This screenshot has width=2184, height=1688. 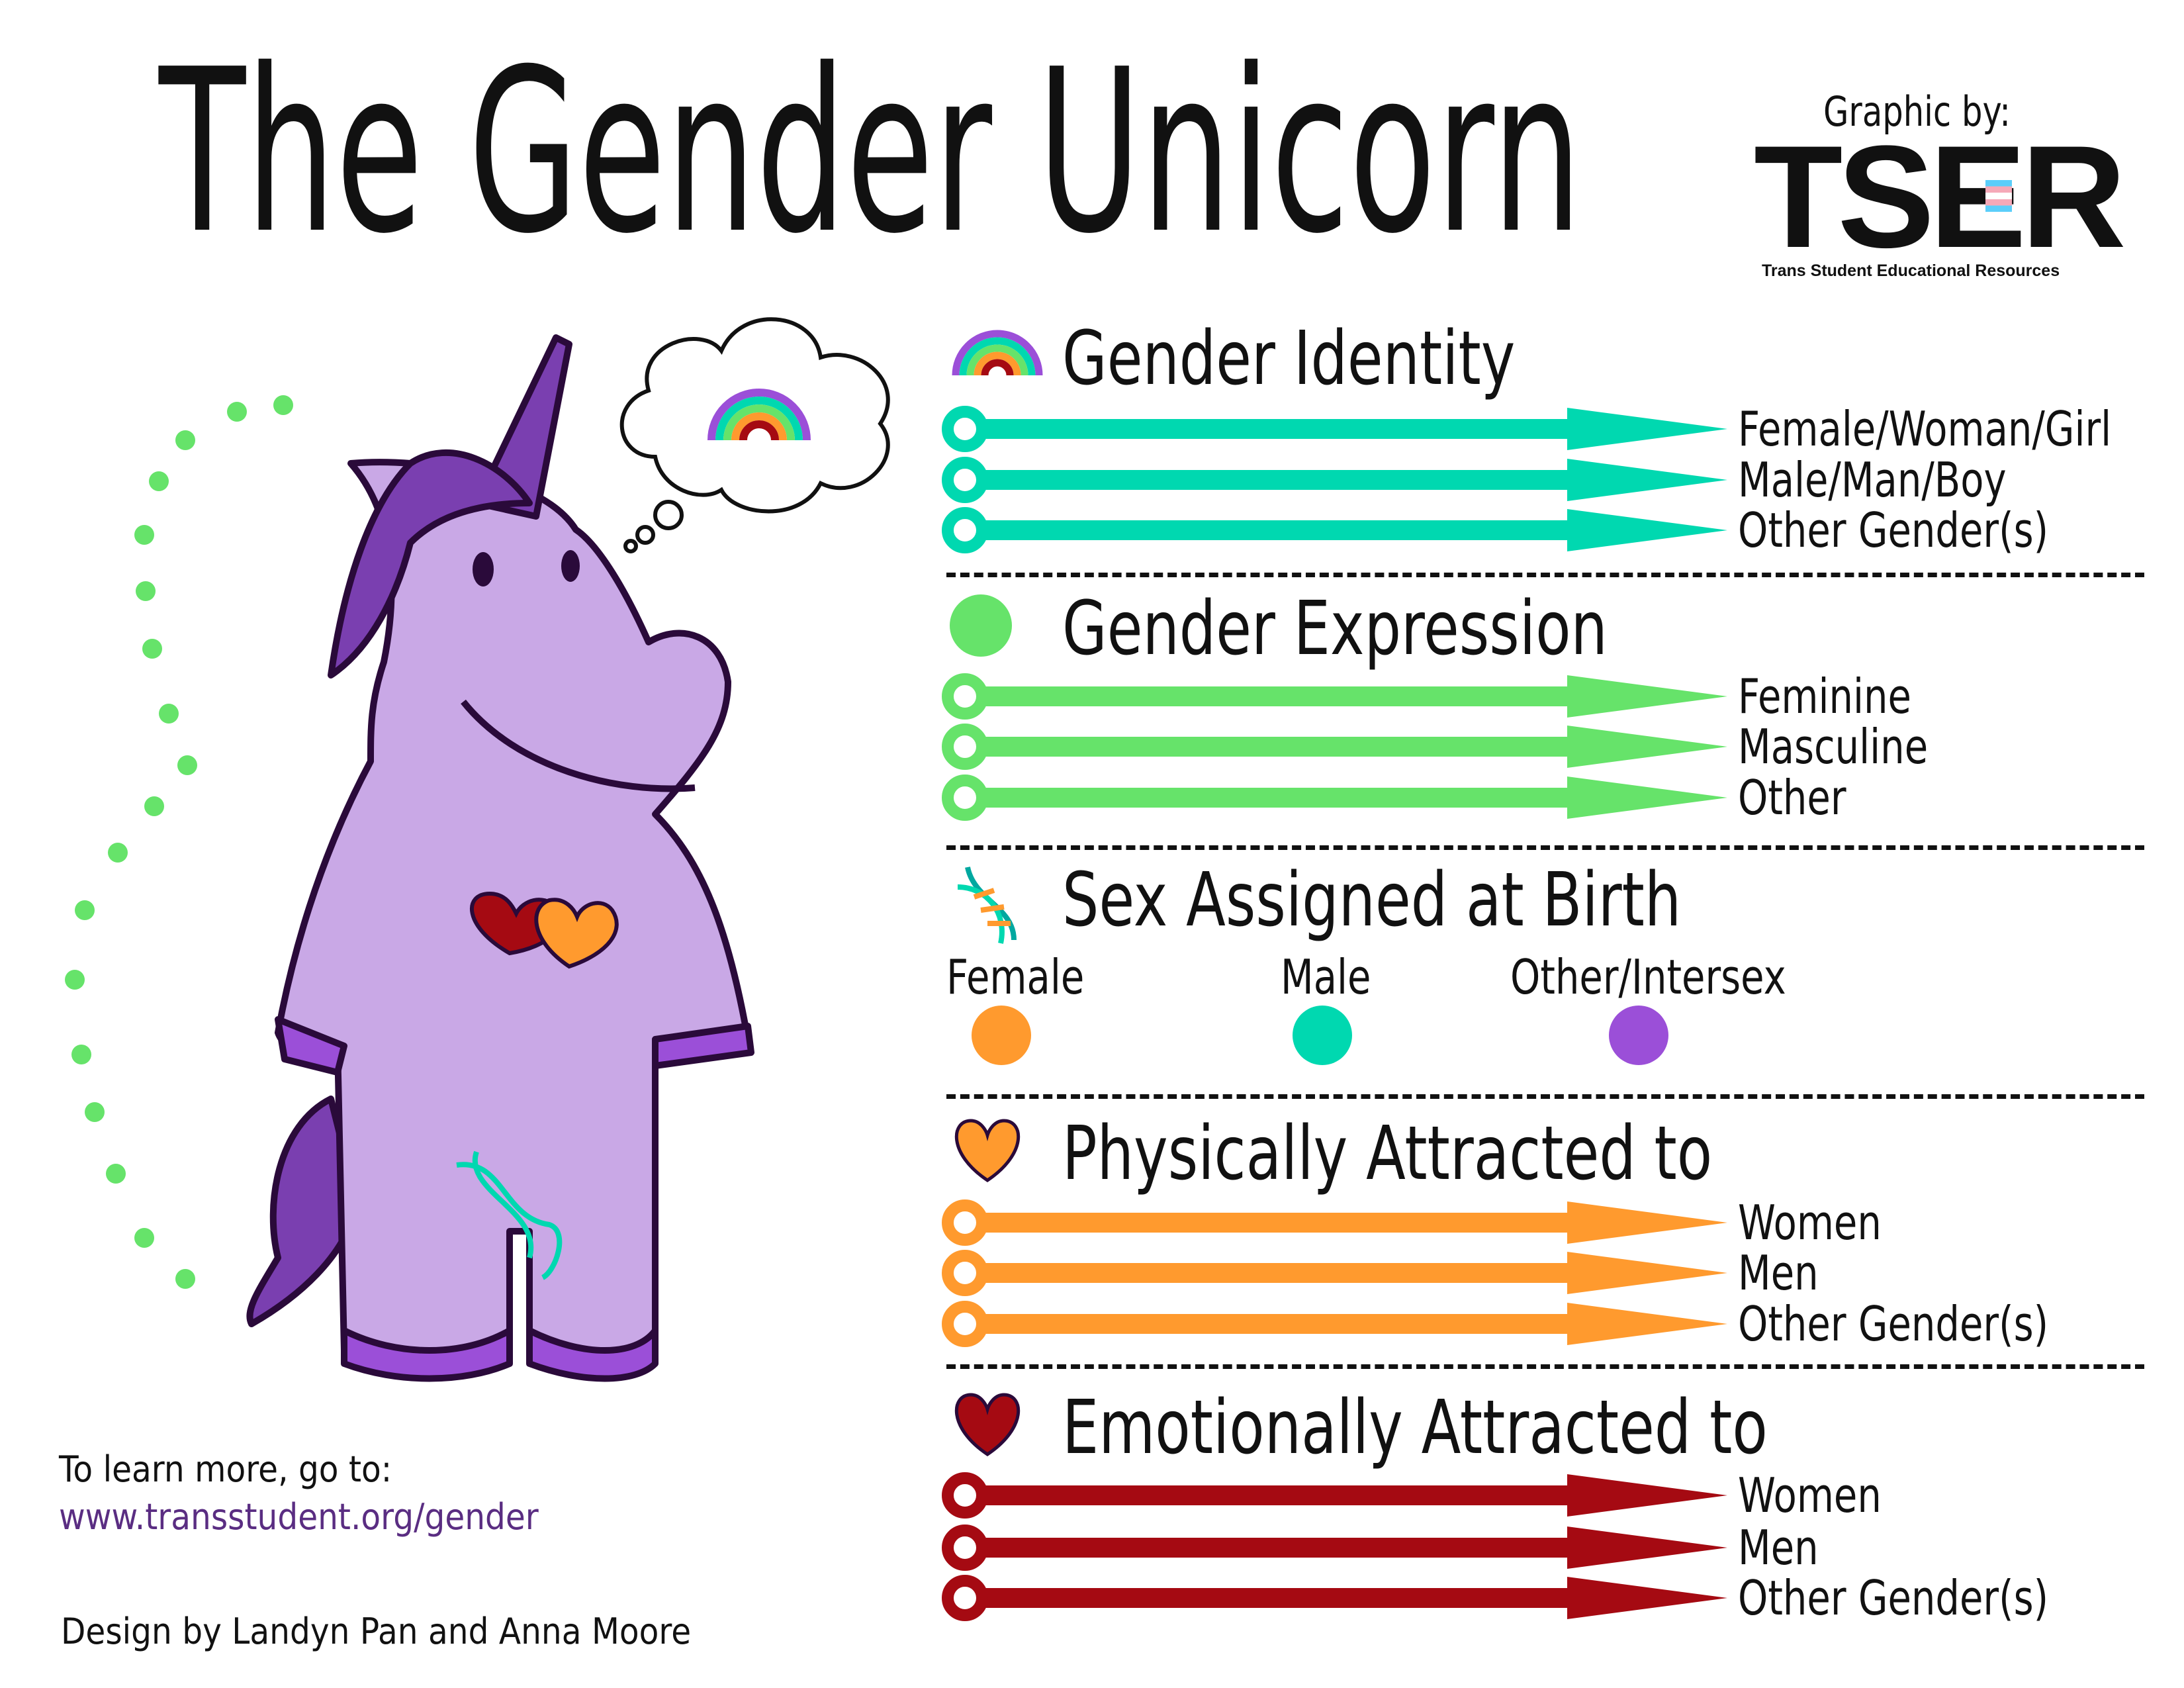 I want to click on circle-icon, so click(x=984, y=627).